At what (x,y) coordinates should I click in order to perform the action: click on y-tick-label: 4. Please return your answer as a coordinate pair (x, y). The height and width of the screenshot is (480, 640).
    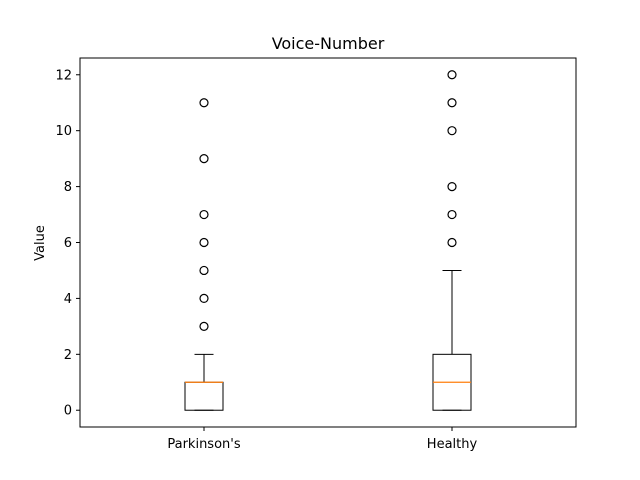
    Looking at the image, I should click on (68, 299).